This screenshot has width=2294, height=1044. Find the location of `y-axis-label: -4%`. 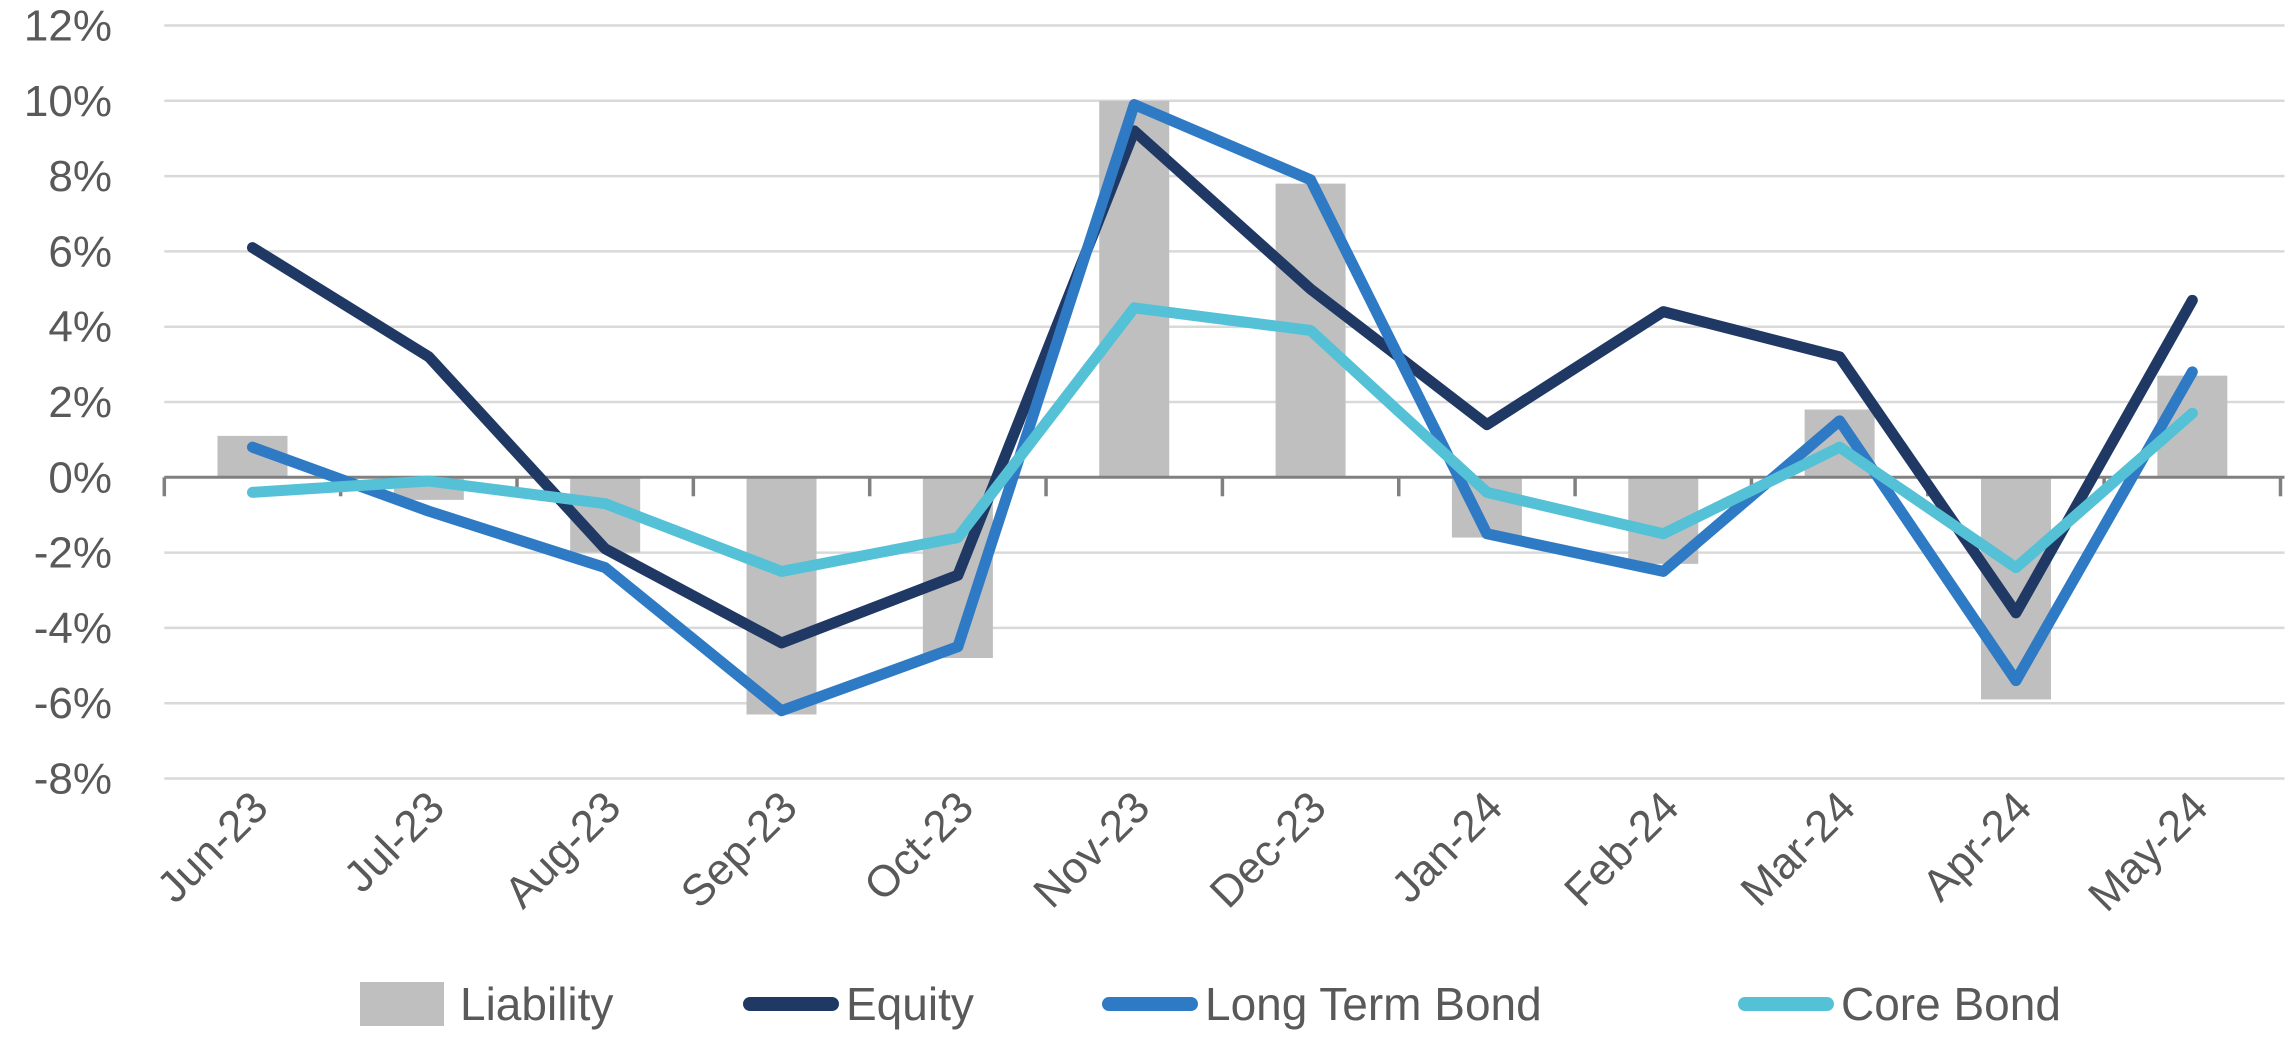

y-axis-label: -4% is located at coordinates (73, 628).